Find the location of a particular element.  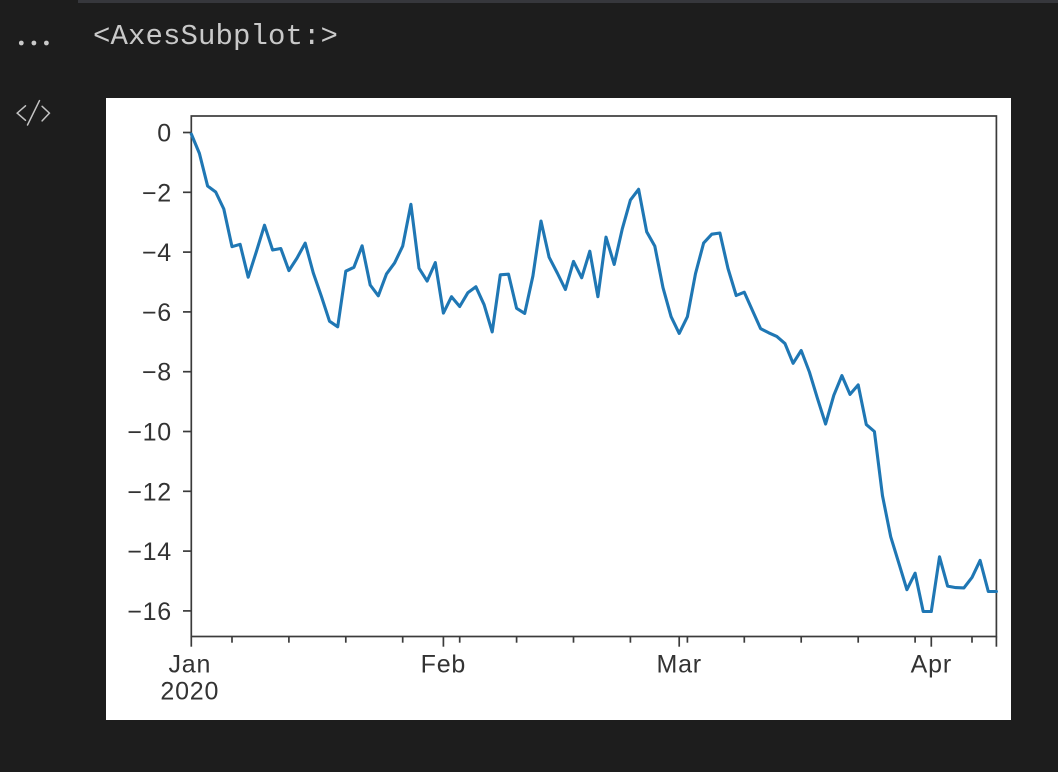

svg-text: −10 is located at coordinates (149, 433).